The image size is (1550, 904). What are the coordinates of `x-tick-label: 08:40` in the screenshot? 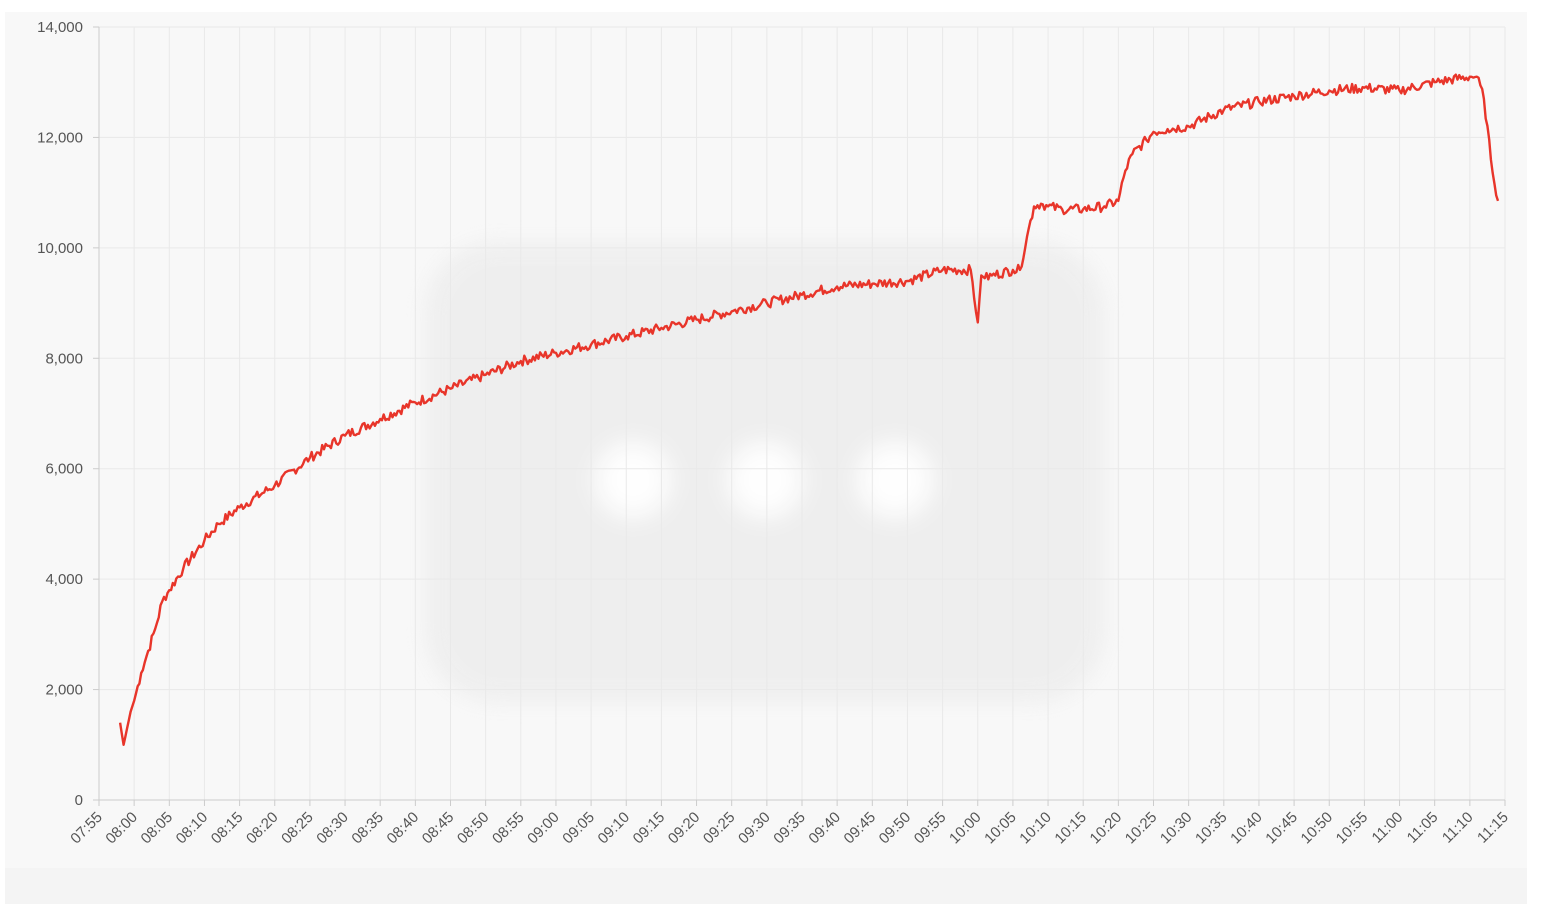 It's located at (403, 828).